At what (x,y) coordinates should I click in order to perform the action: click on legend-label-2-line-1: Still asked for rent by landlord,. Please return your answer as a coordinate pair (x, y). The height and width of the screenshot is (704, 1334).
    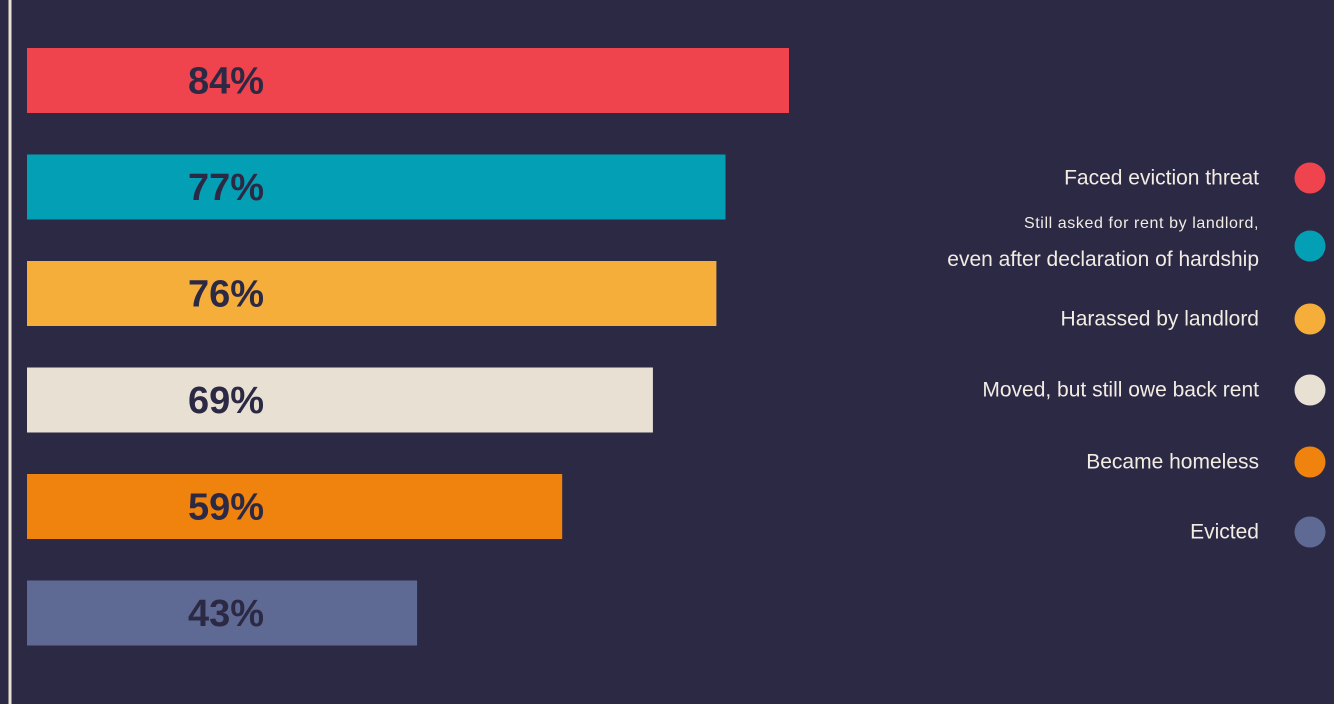
    Looking at the image, I should click on (1141, 223).